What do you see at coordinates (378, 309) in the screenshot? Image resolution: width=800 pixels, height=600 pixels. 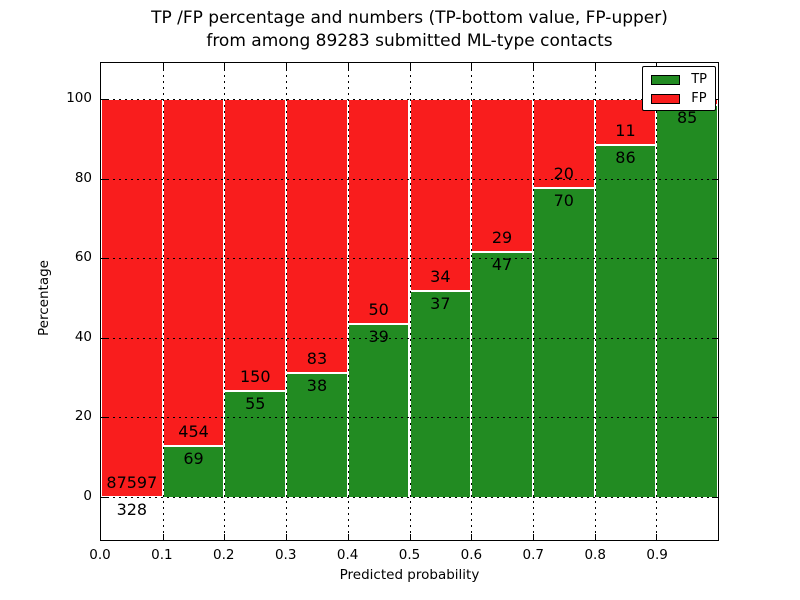 I see `fp-count-label: 50` at bounding box center [378, 309].